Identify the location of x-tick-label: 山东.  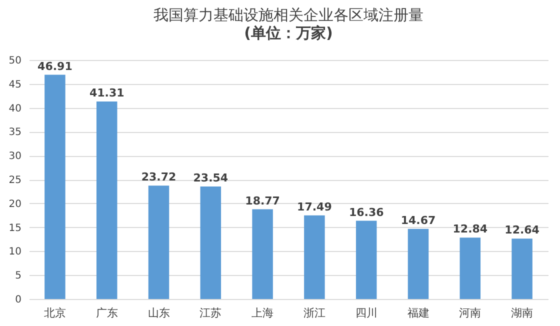
(159, 313).